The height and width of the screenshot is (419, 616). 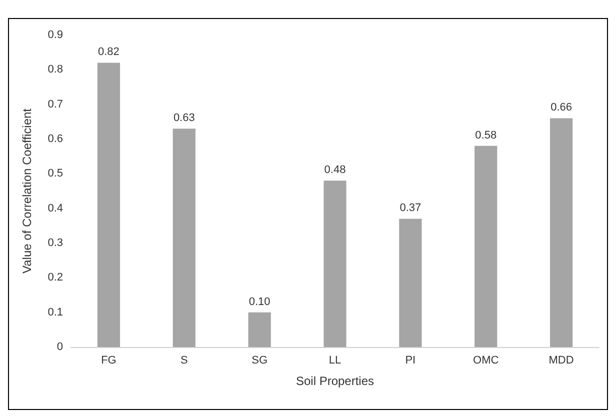 What do you see at coordinates (184, 360) in the screenshot?
I see `x-tick-label: S` at bounding box center [184, 360].